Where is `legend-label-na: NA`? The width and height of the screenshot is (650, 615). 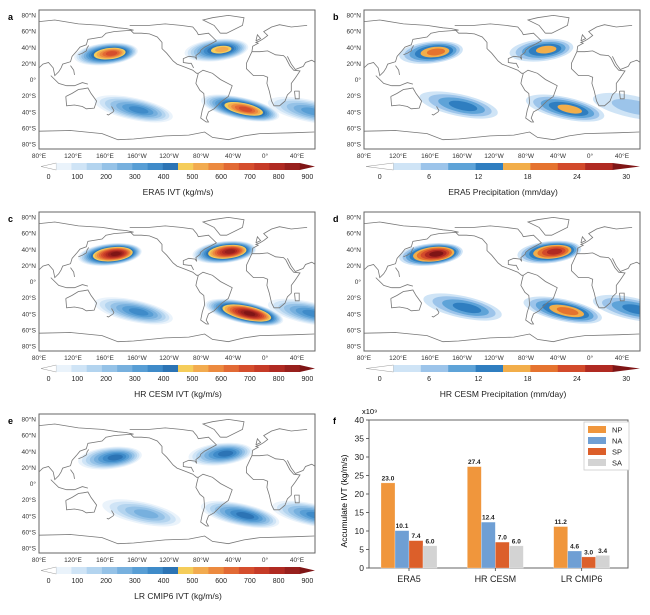
legend-label-na: NA is located at coordinates (617, 441).